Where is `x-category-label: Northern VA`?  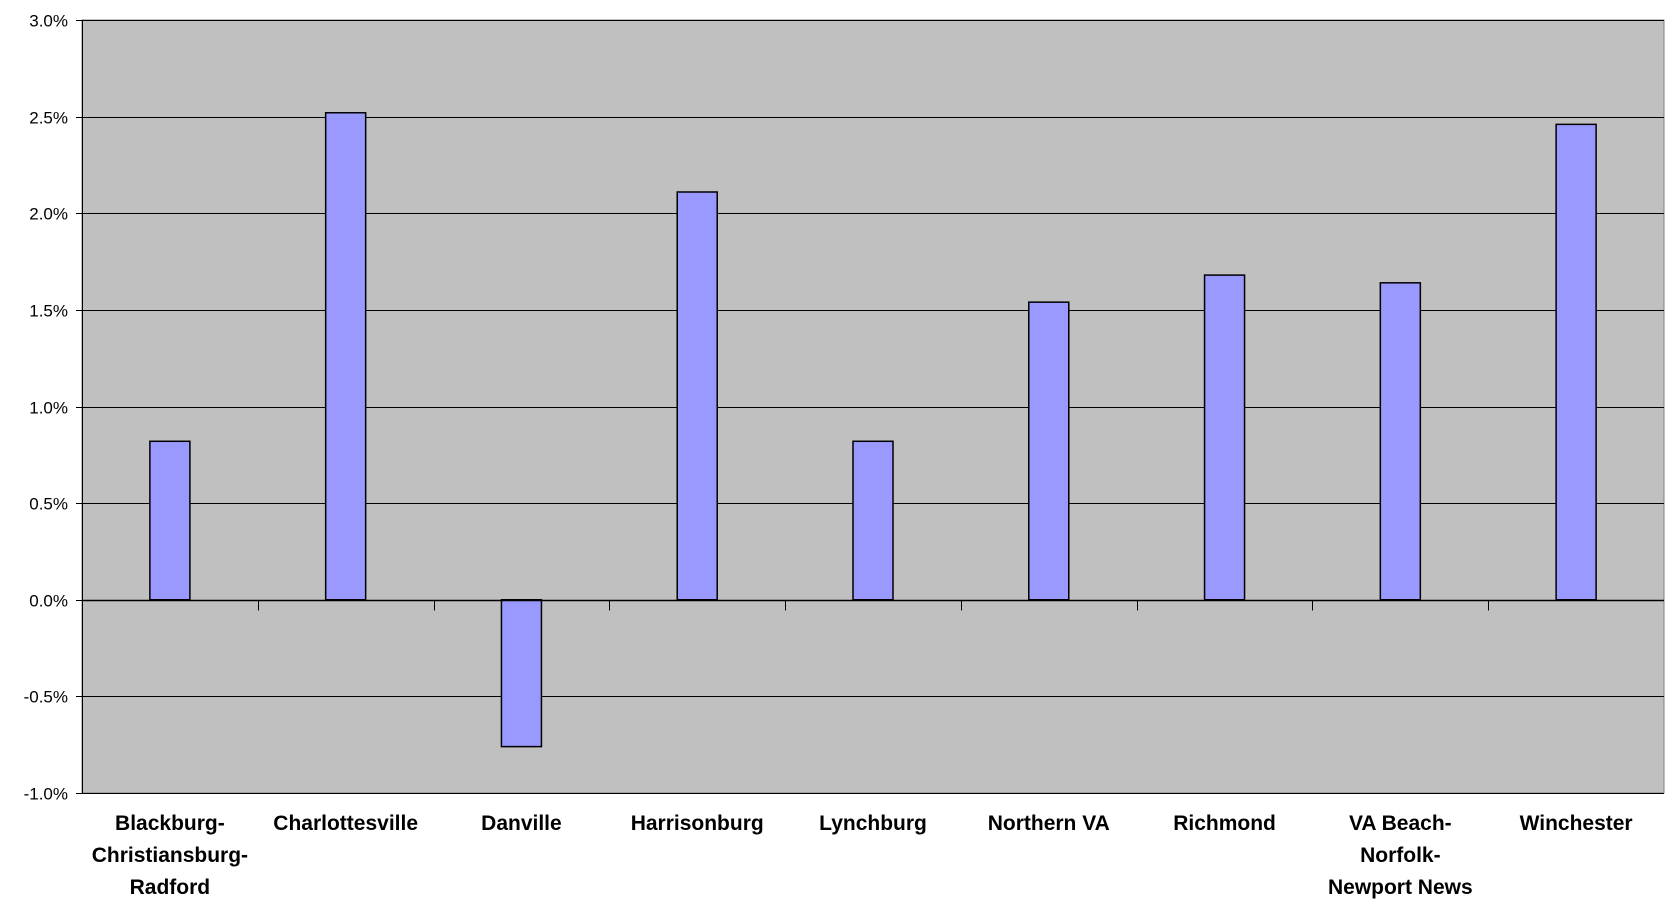
x-category-label: Northern VA is located at coordinates (1049, 823).